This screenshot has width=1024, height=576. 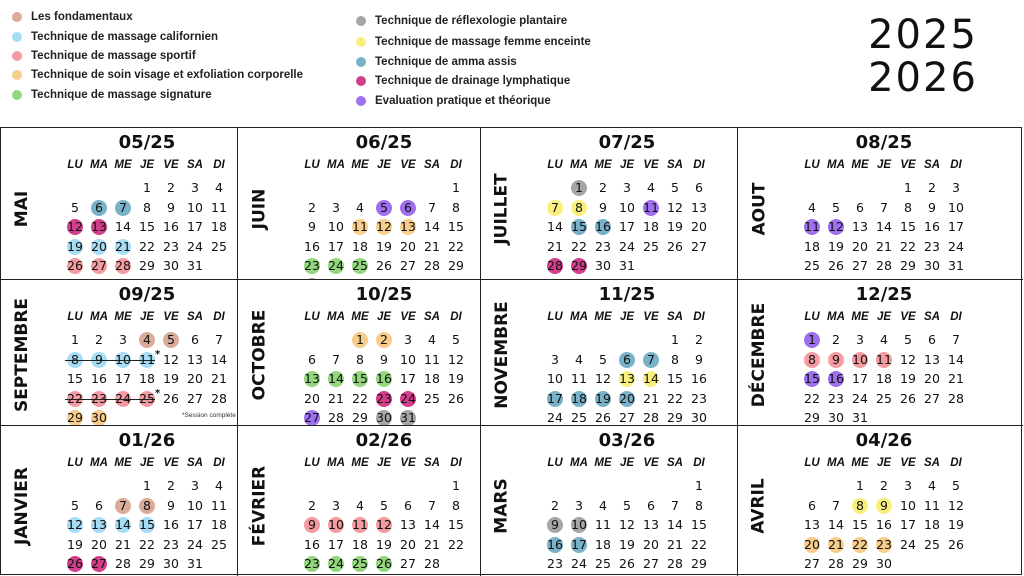 What do you see at coordinates (932, 207) in the screenshot?
I see `day-9: 9` at bounding box center [932, 207].